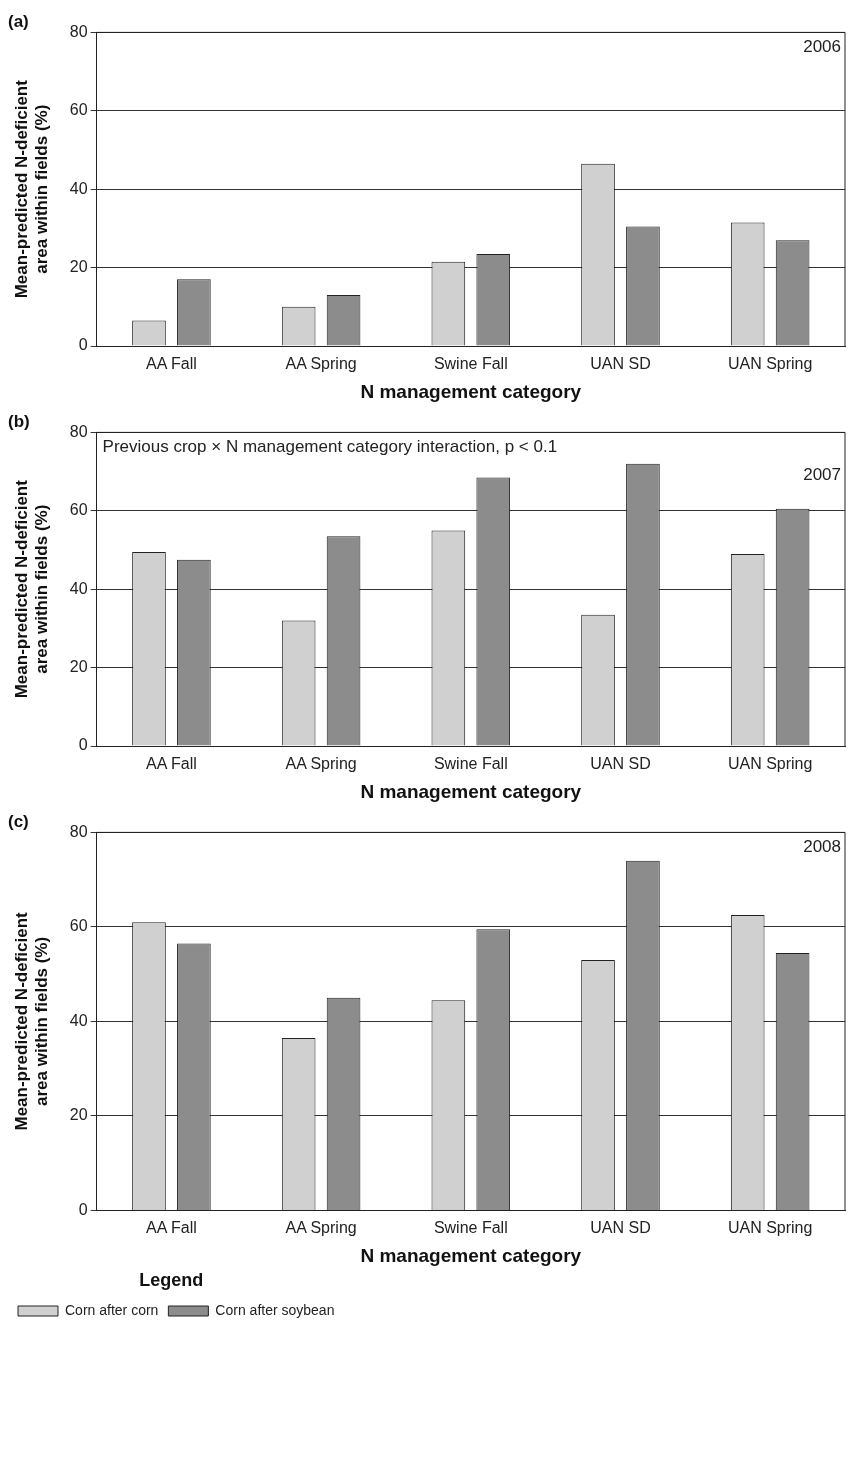 This screenshot has height=1476, width=859. What do you see at coordinates (18, 21) in the screenshot?
I see `chart-title: (a)` at bounding box center [18, 21].